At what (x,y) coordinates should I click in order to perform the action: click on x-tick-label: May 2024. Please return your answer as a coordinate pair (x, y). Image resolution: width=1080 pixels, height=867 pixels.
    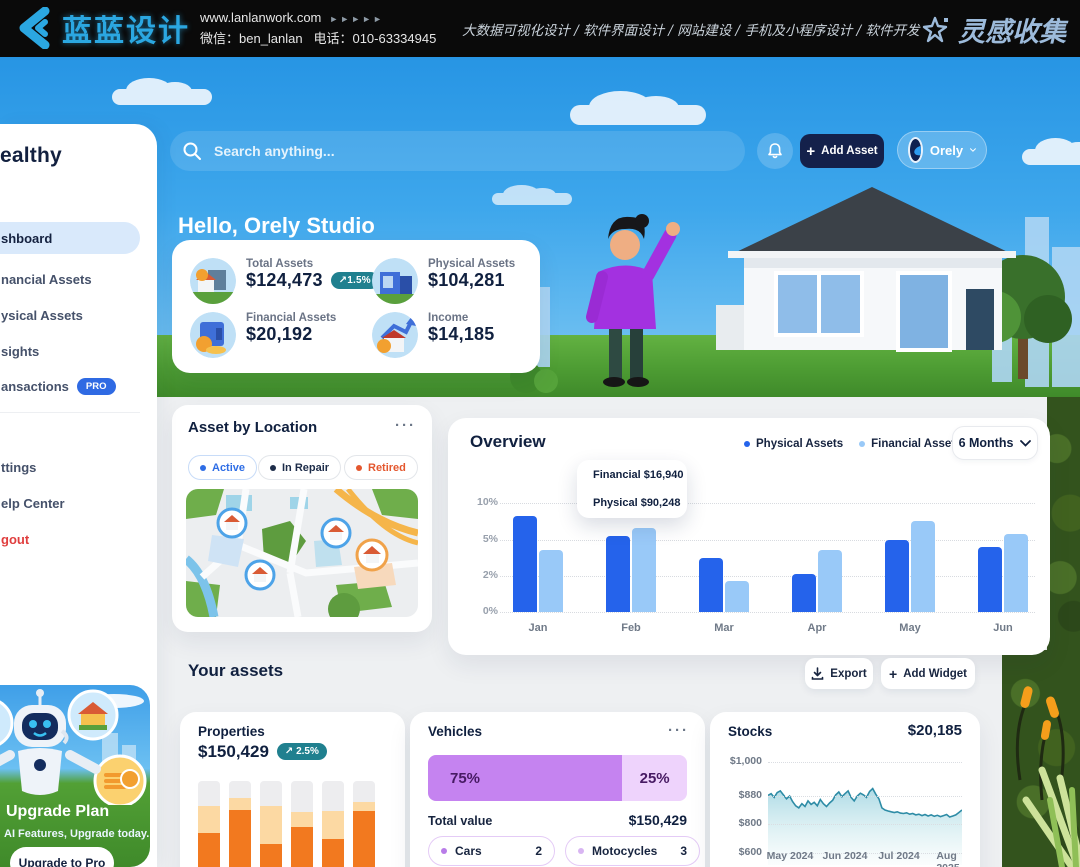
    Looking at the image, I should click on (790, 856).